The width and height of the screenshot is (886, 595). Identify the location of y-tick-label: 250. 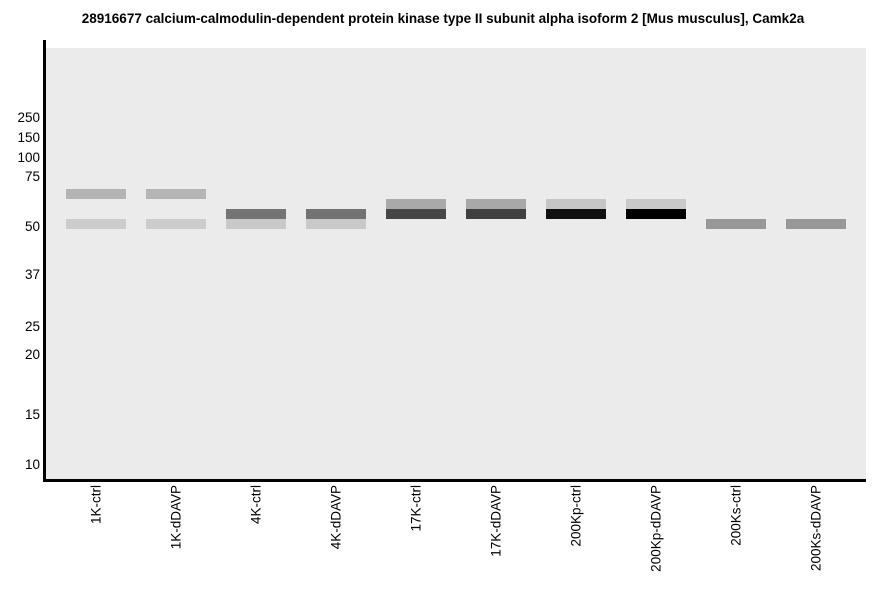
(28, 117).